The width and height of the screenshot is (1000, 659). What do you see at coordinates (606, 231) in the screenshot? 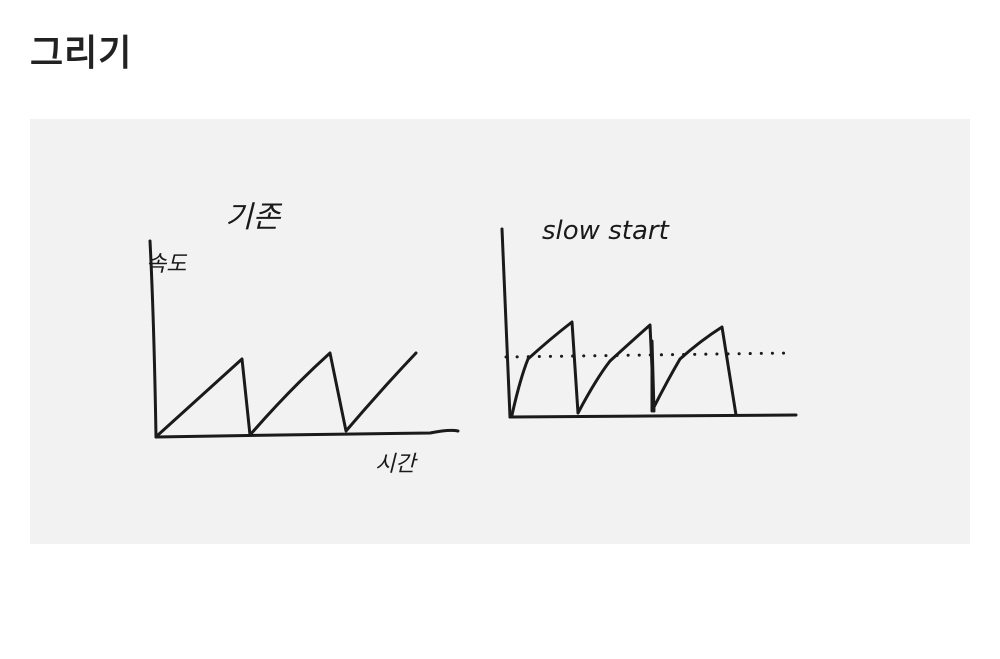
I see `right-caption: slow start` at bounding box center [606, 231].